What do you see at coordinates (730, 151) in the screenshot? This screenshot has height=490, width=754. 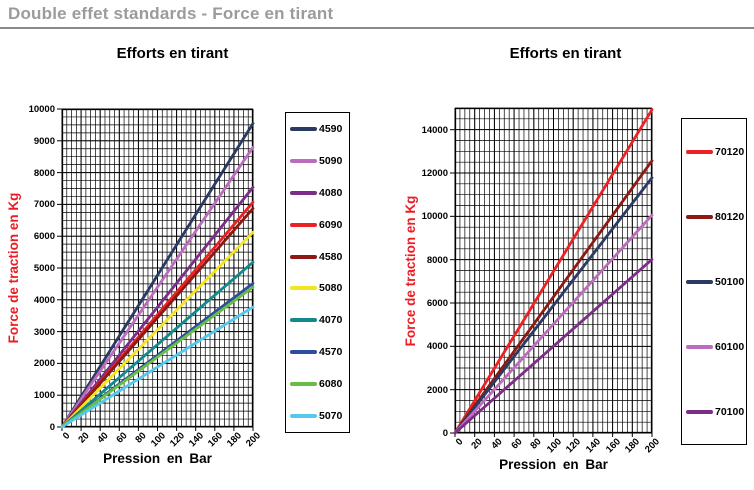 I see `legend-label: 70120` at bounding box center [730, 151].